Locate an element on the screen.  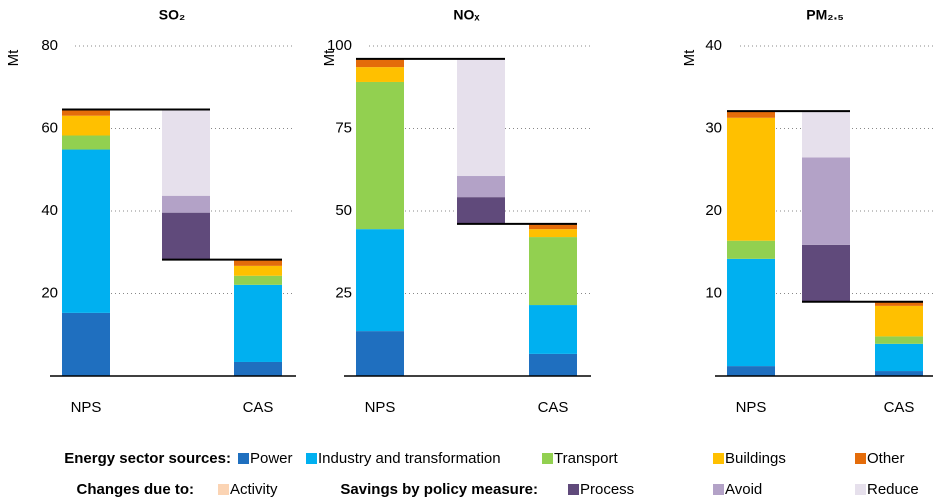
legend-label: Avoid is located at coordinates (743, 489).